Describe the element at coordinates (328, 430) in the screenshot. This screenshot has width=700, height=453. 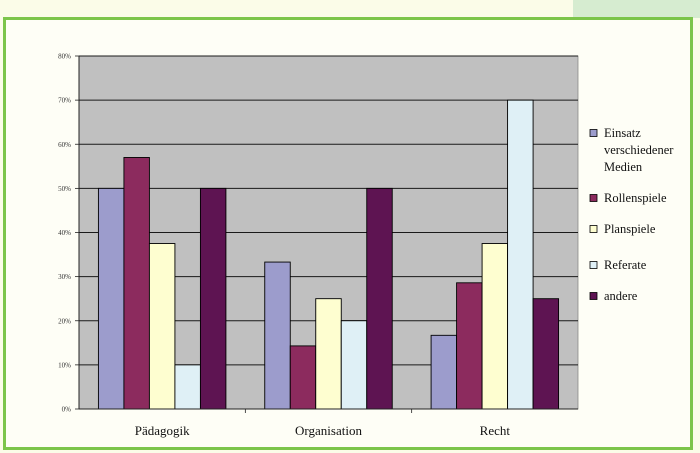
I see `x-category-label: Organisation` at that location.